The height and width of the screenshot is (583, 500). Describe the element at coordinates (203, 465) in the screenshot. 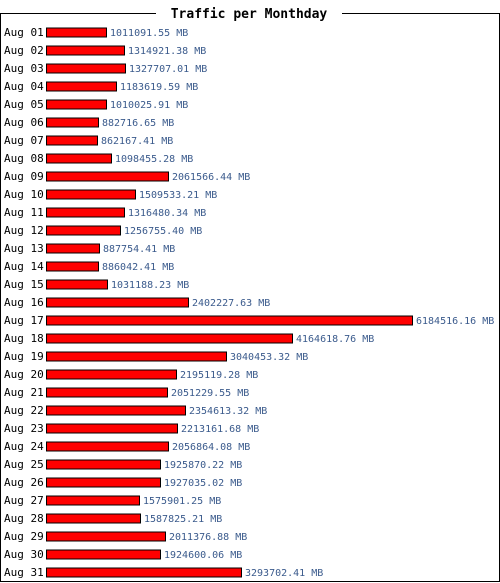

I see `value-label: 1925870.22 MB` at that location.